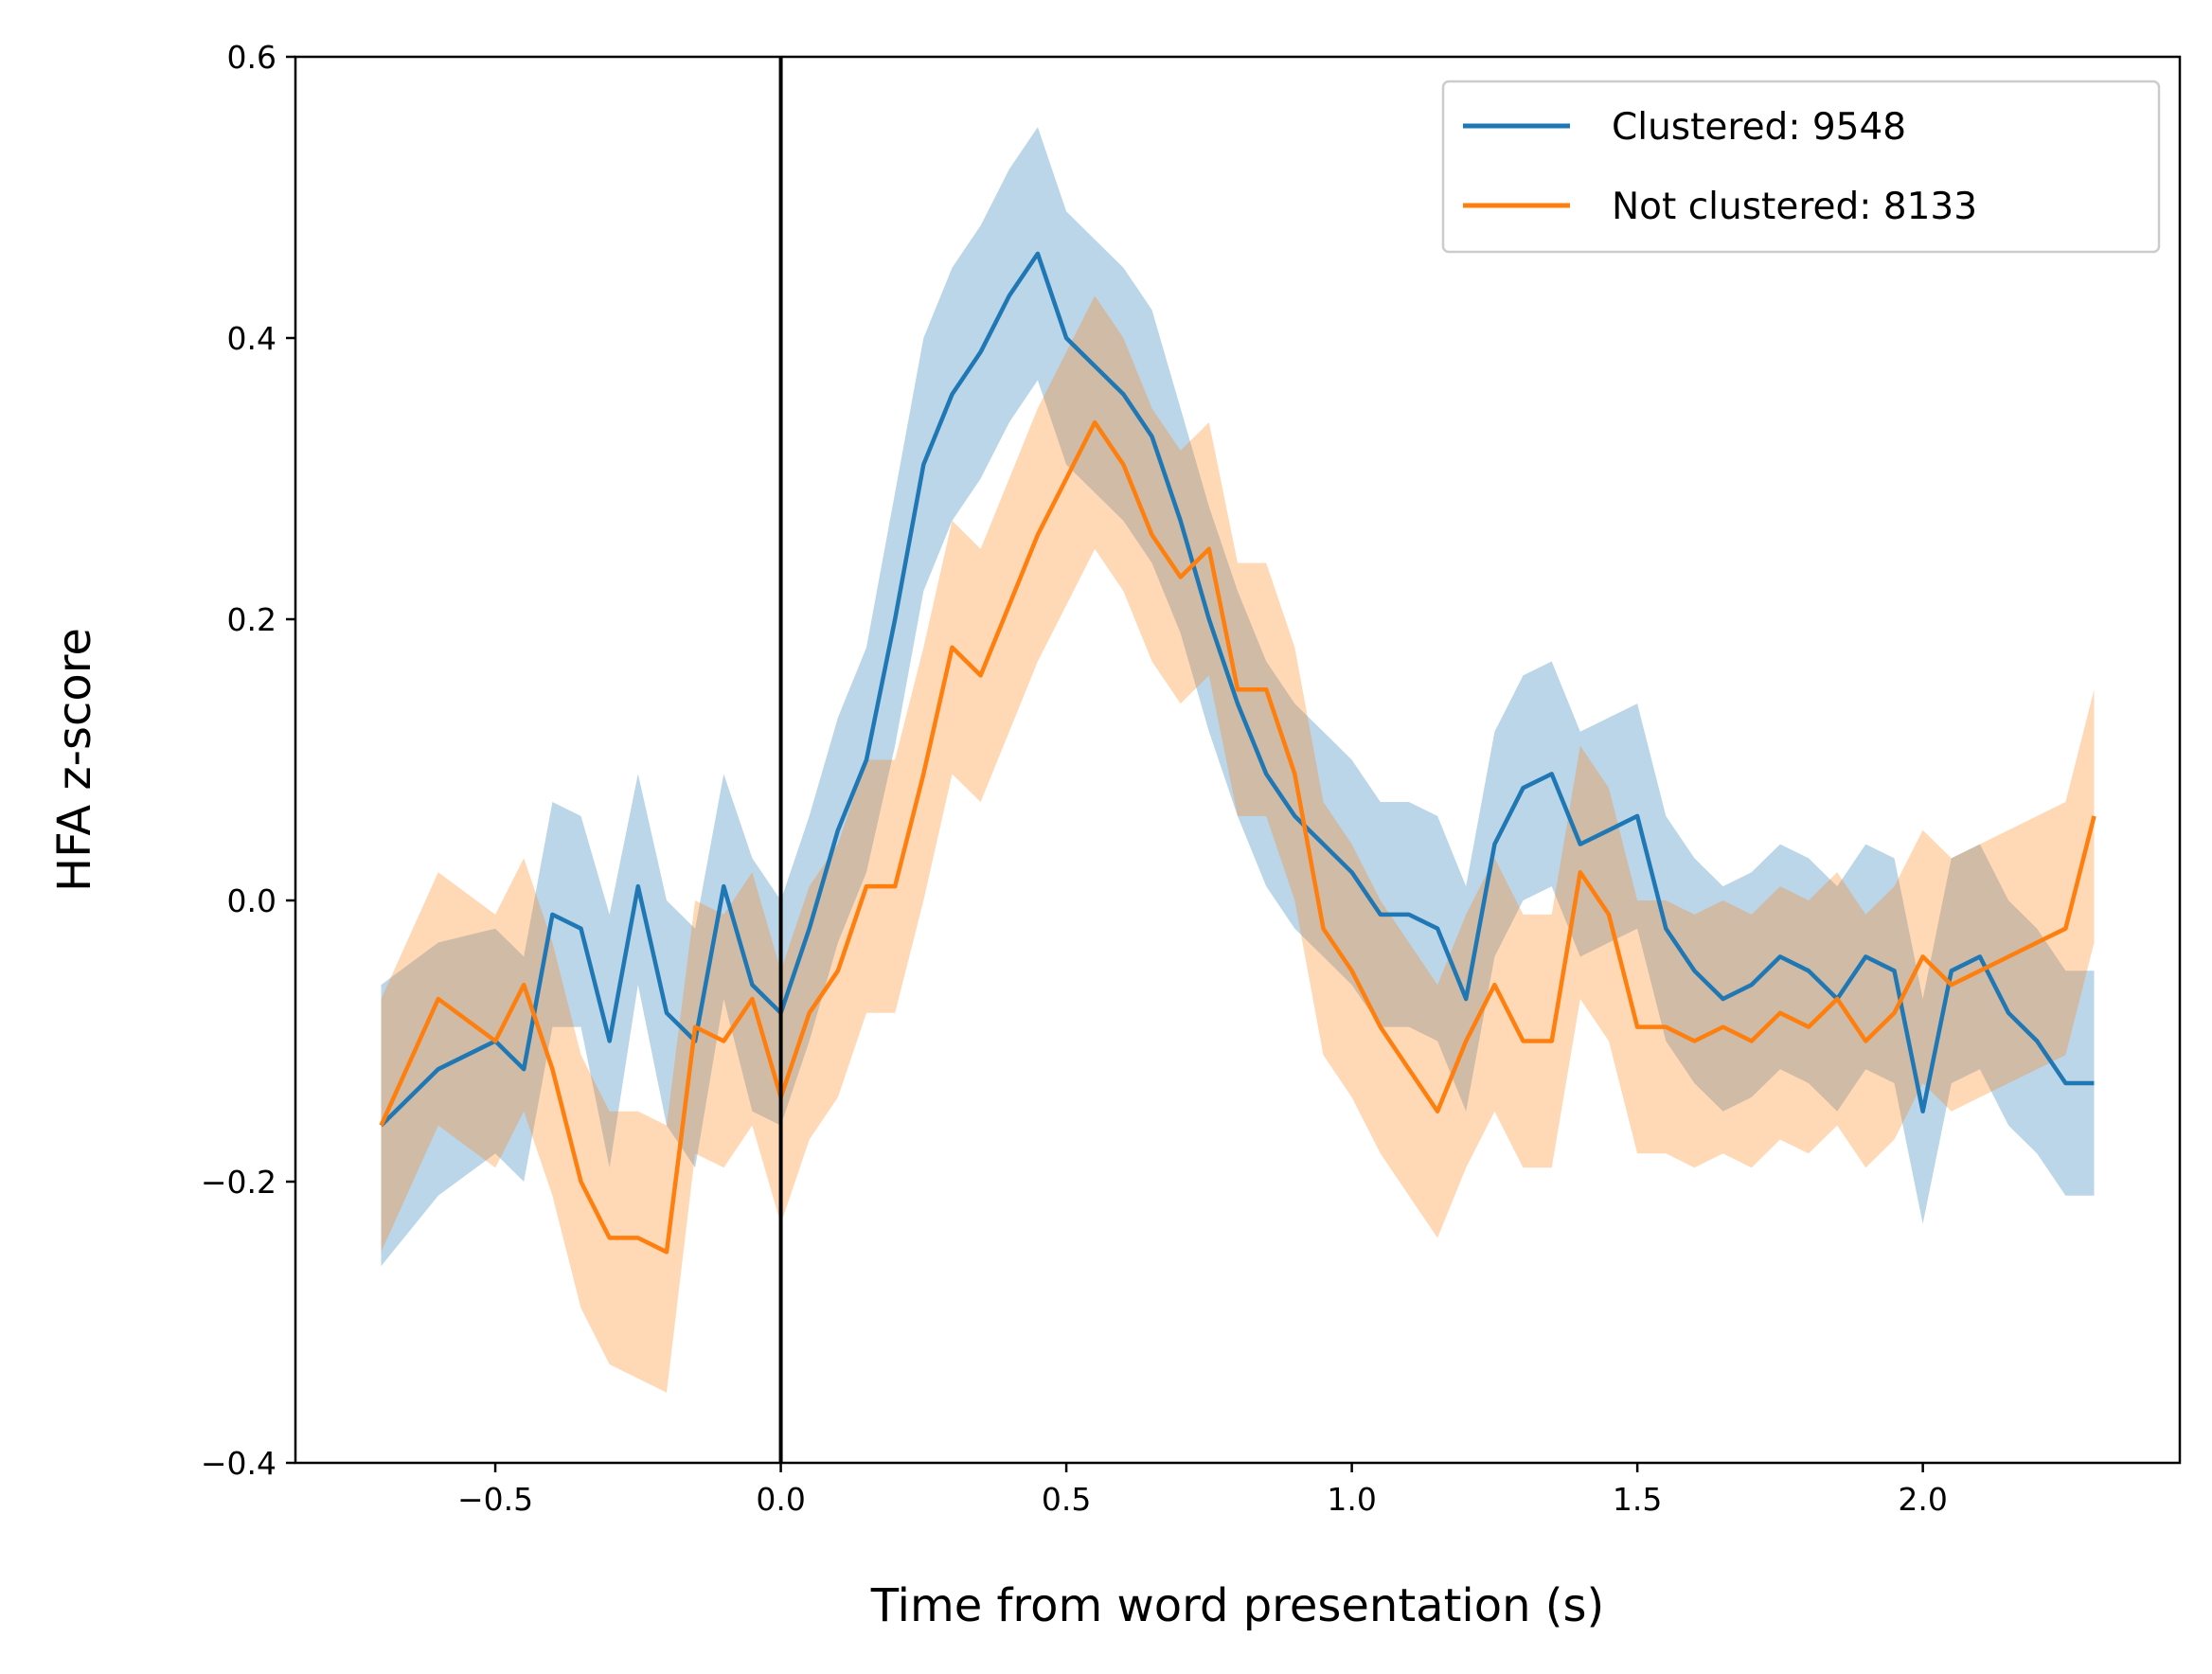 Image resolution: width=2212 pixels, height=1674 pixels. What do you see at coordinates (1922, 1499) in the screenshot?
I see `x-tick-label: 2.0` at bounding box center [1922, 1499].